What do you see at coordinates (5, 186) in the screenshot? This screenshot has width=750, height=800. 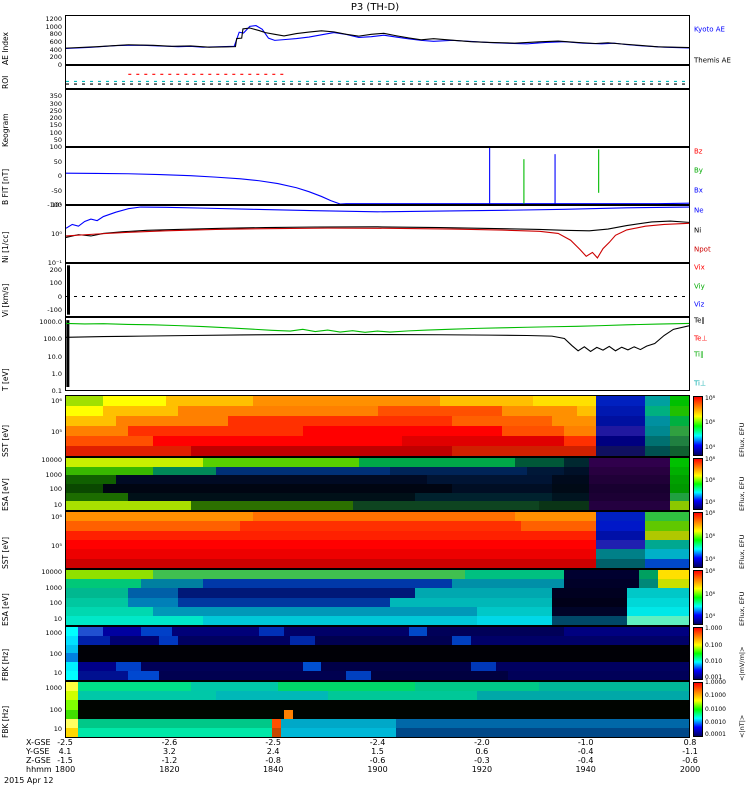 I see `bfit-y-label: B FIT [nT]` at bounding box center [5, 186].